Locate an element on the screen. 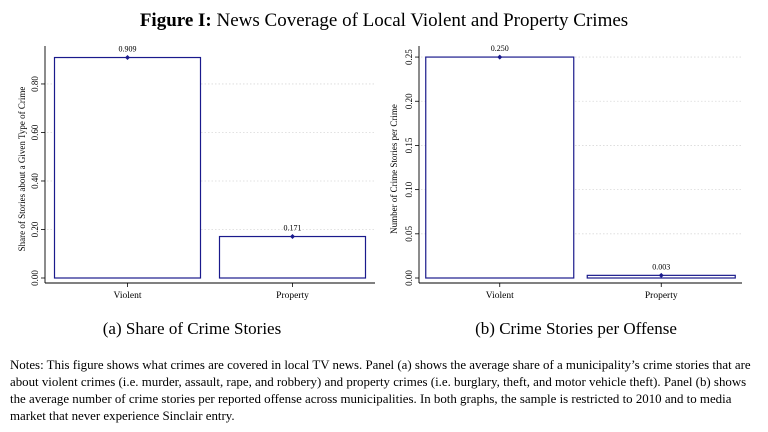 The image size is (768, 432). panel-b-ylabel: Number of Crime Stories per Crime is located at coordinates (394, 169).